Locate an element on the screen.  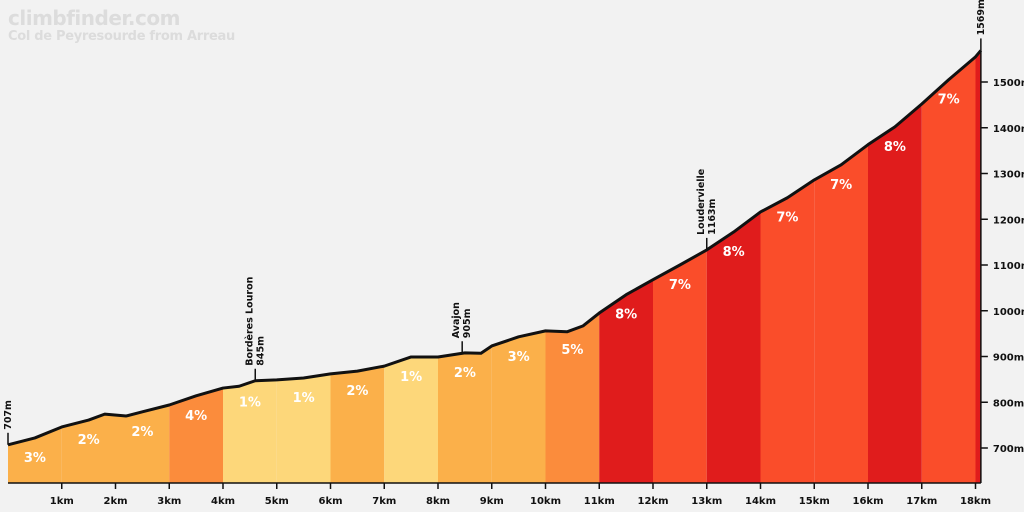
x-tick-label: 7km is located at coordinates (384, 501).